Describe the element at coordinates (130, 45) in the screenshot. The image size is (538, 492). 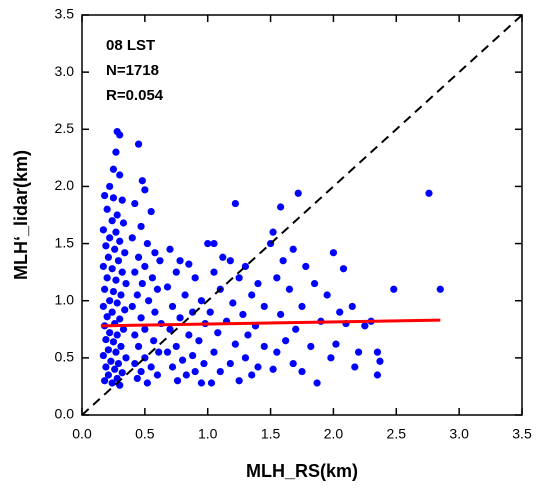
I see `annotation: 08 LST` at that location.